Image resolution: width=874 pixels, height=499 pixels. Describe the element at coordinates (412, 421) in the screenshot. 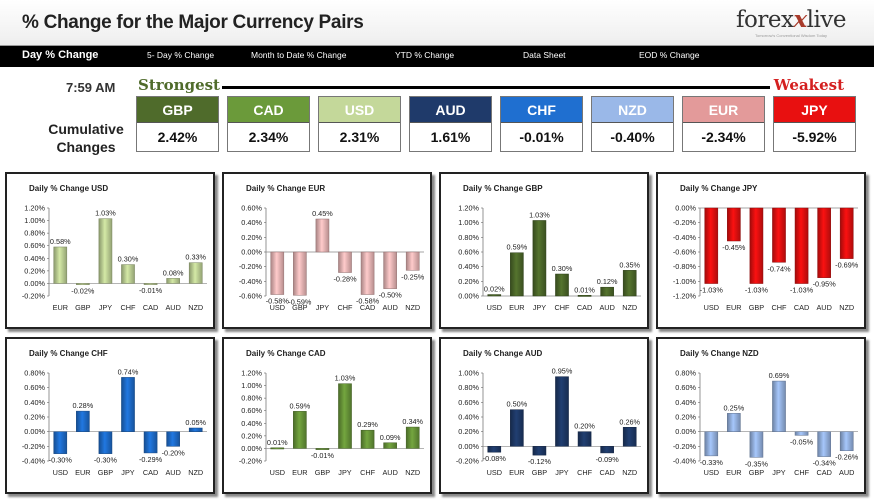

I see `data-label: 0.34%` at that location.